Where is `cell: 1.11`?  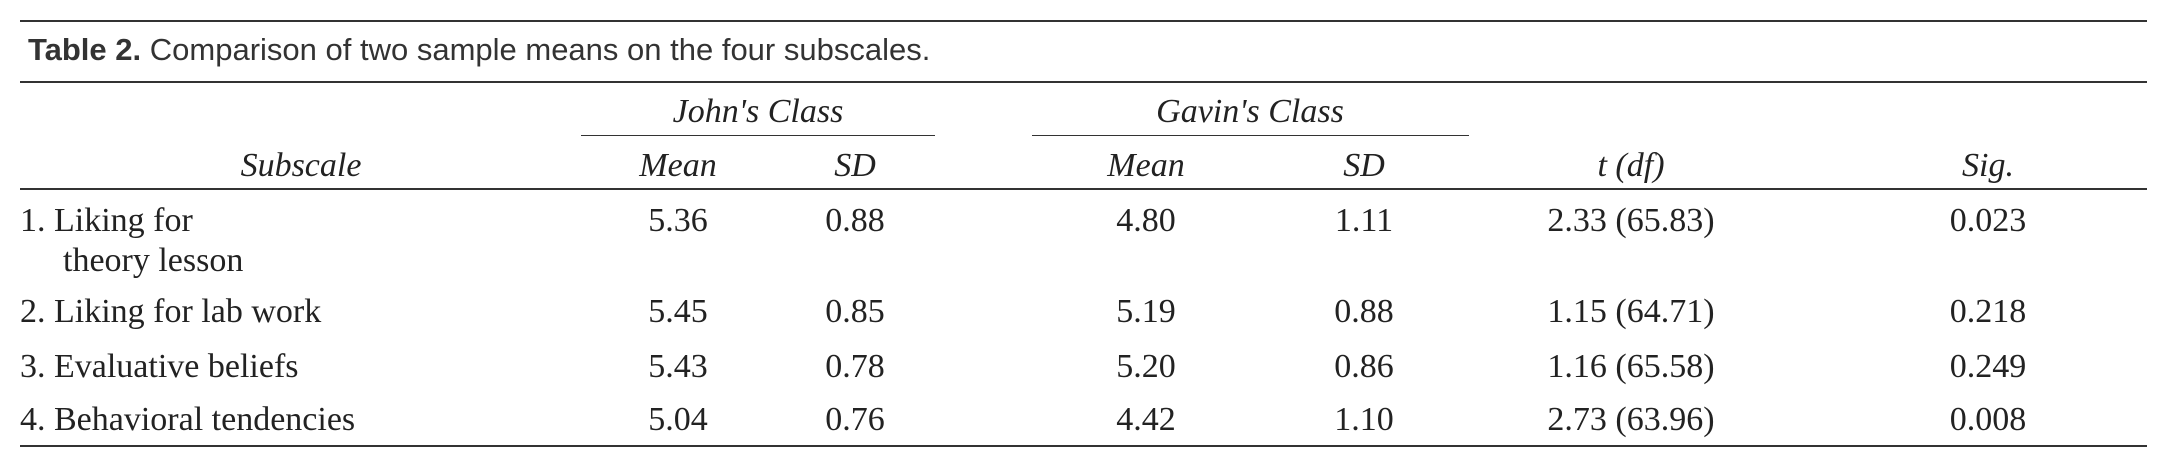 cell: 1.11 is located at coordinates (1364, 220).